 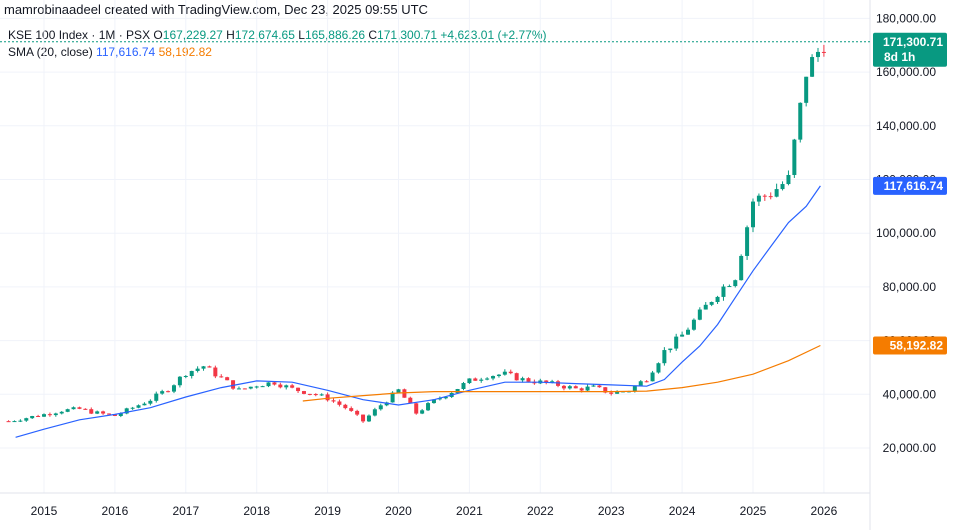 What do you see at coordinates (407, 35) in the screenshot?
I see `close-value: 171,300.71` at bounding box center [407, 35].